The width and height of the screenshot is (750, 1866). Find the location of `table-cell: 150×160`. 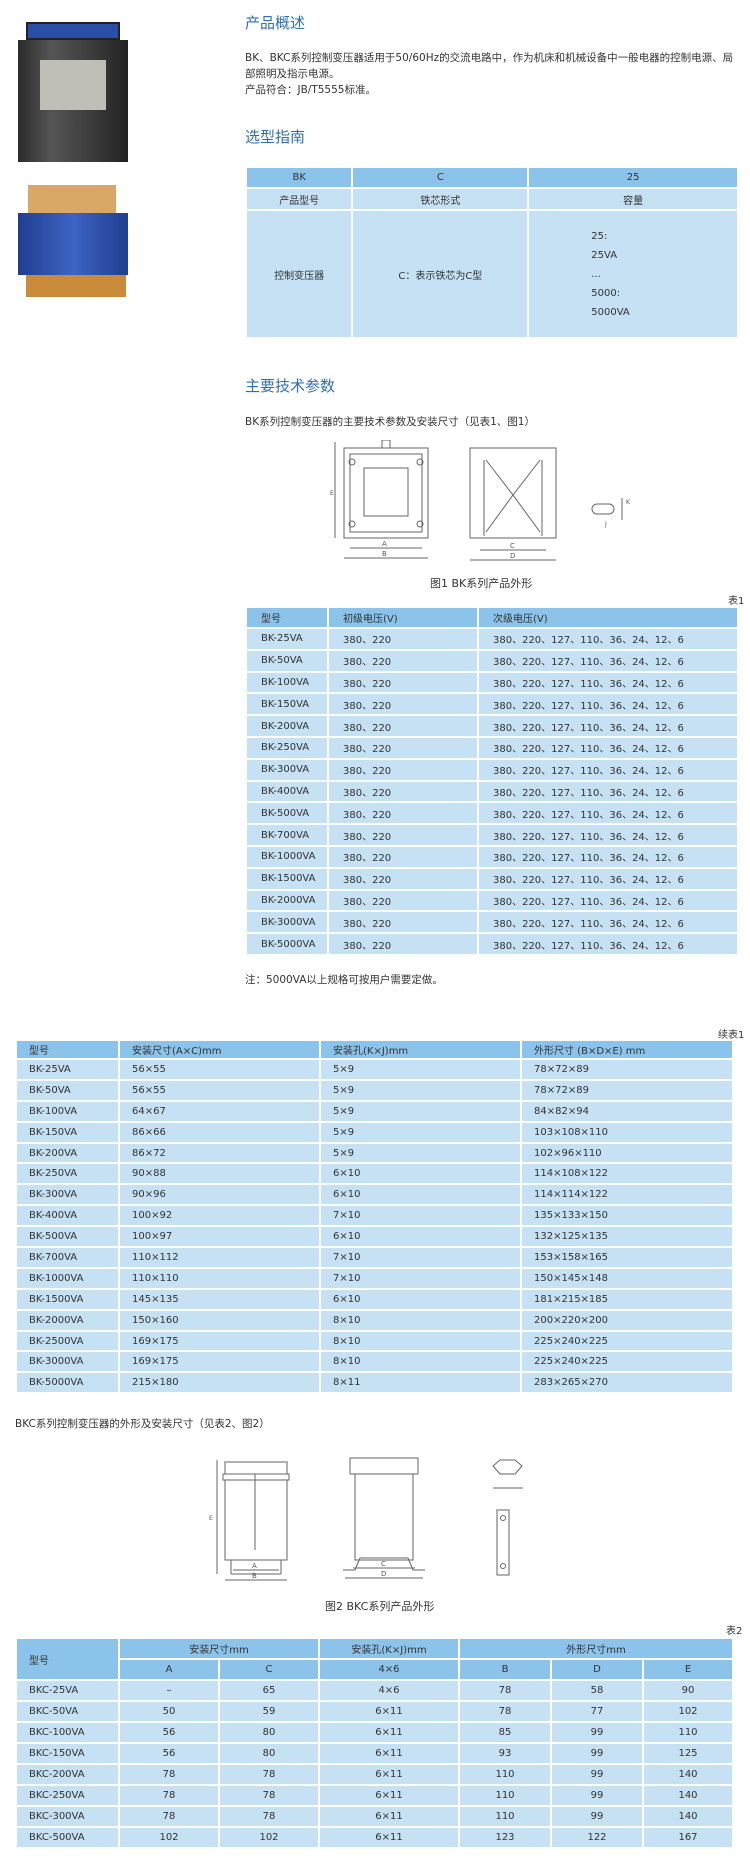

table-cell: 150×160 is located at coordinates (219, 1320).